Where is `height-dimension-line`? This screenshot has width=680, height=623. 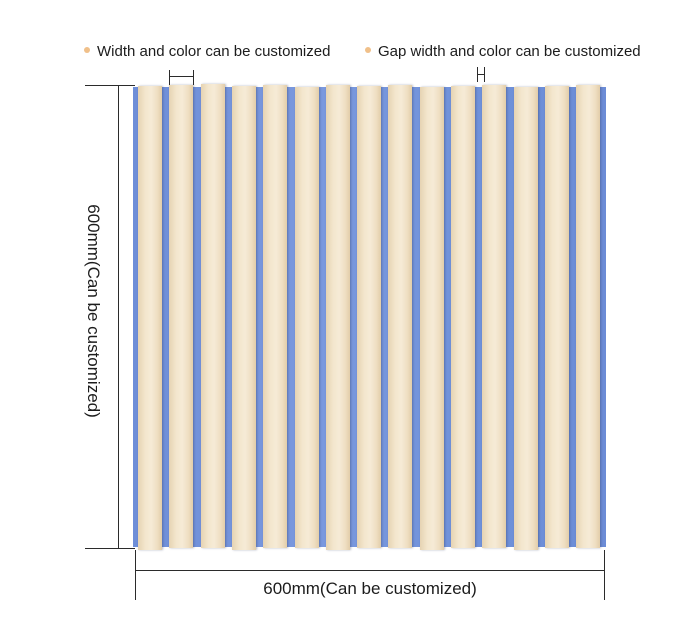
height-dimension-line is located at coordinates (118, 317).